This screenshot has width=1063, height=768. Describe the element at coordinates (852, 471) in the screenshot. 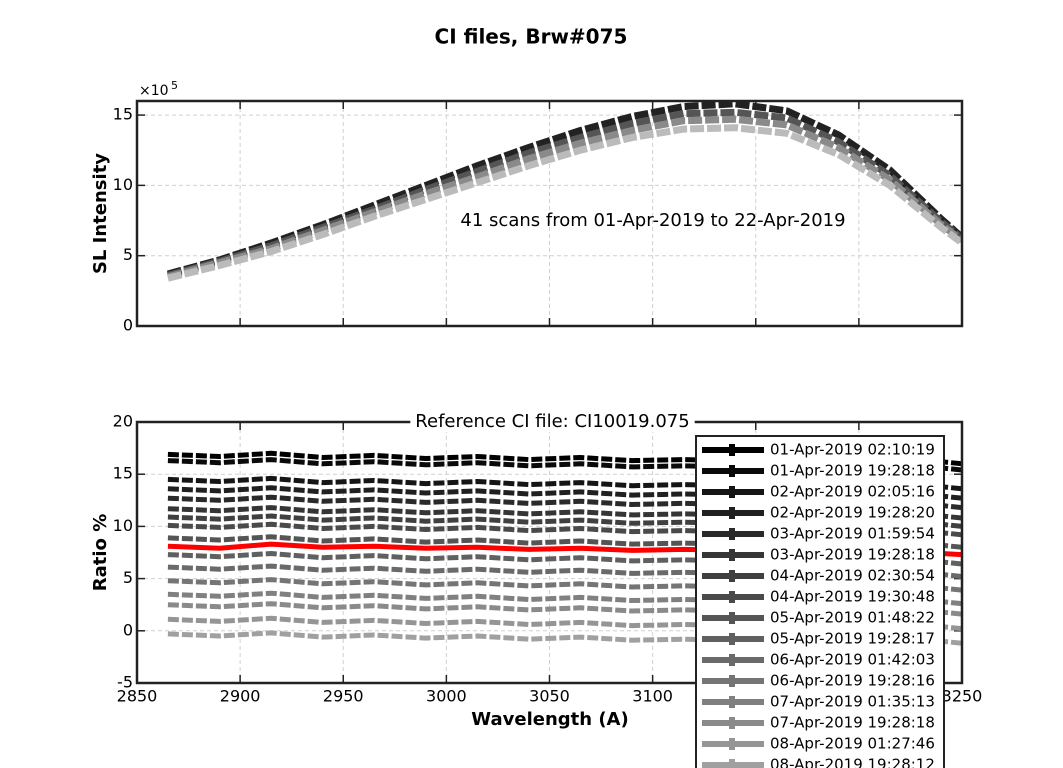

I see `legend-label: 01-Apr-2019 19:28:18` at that location.